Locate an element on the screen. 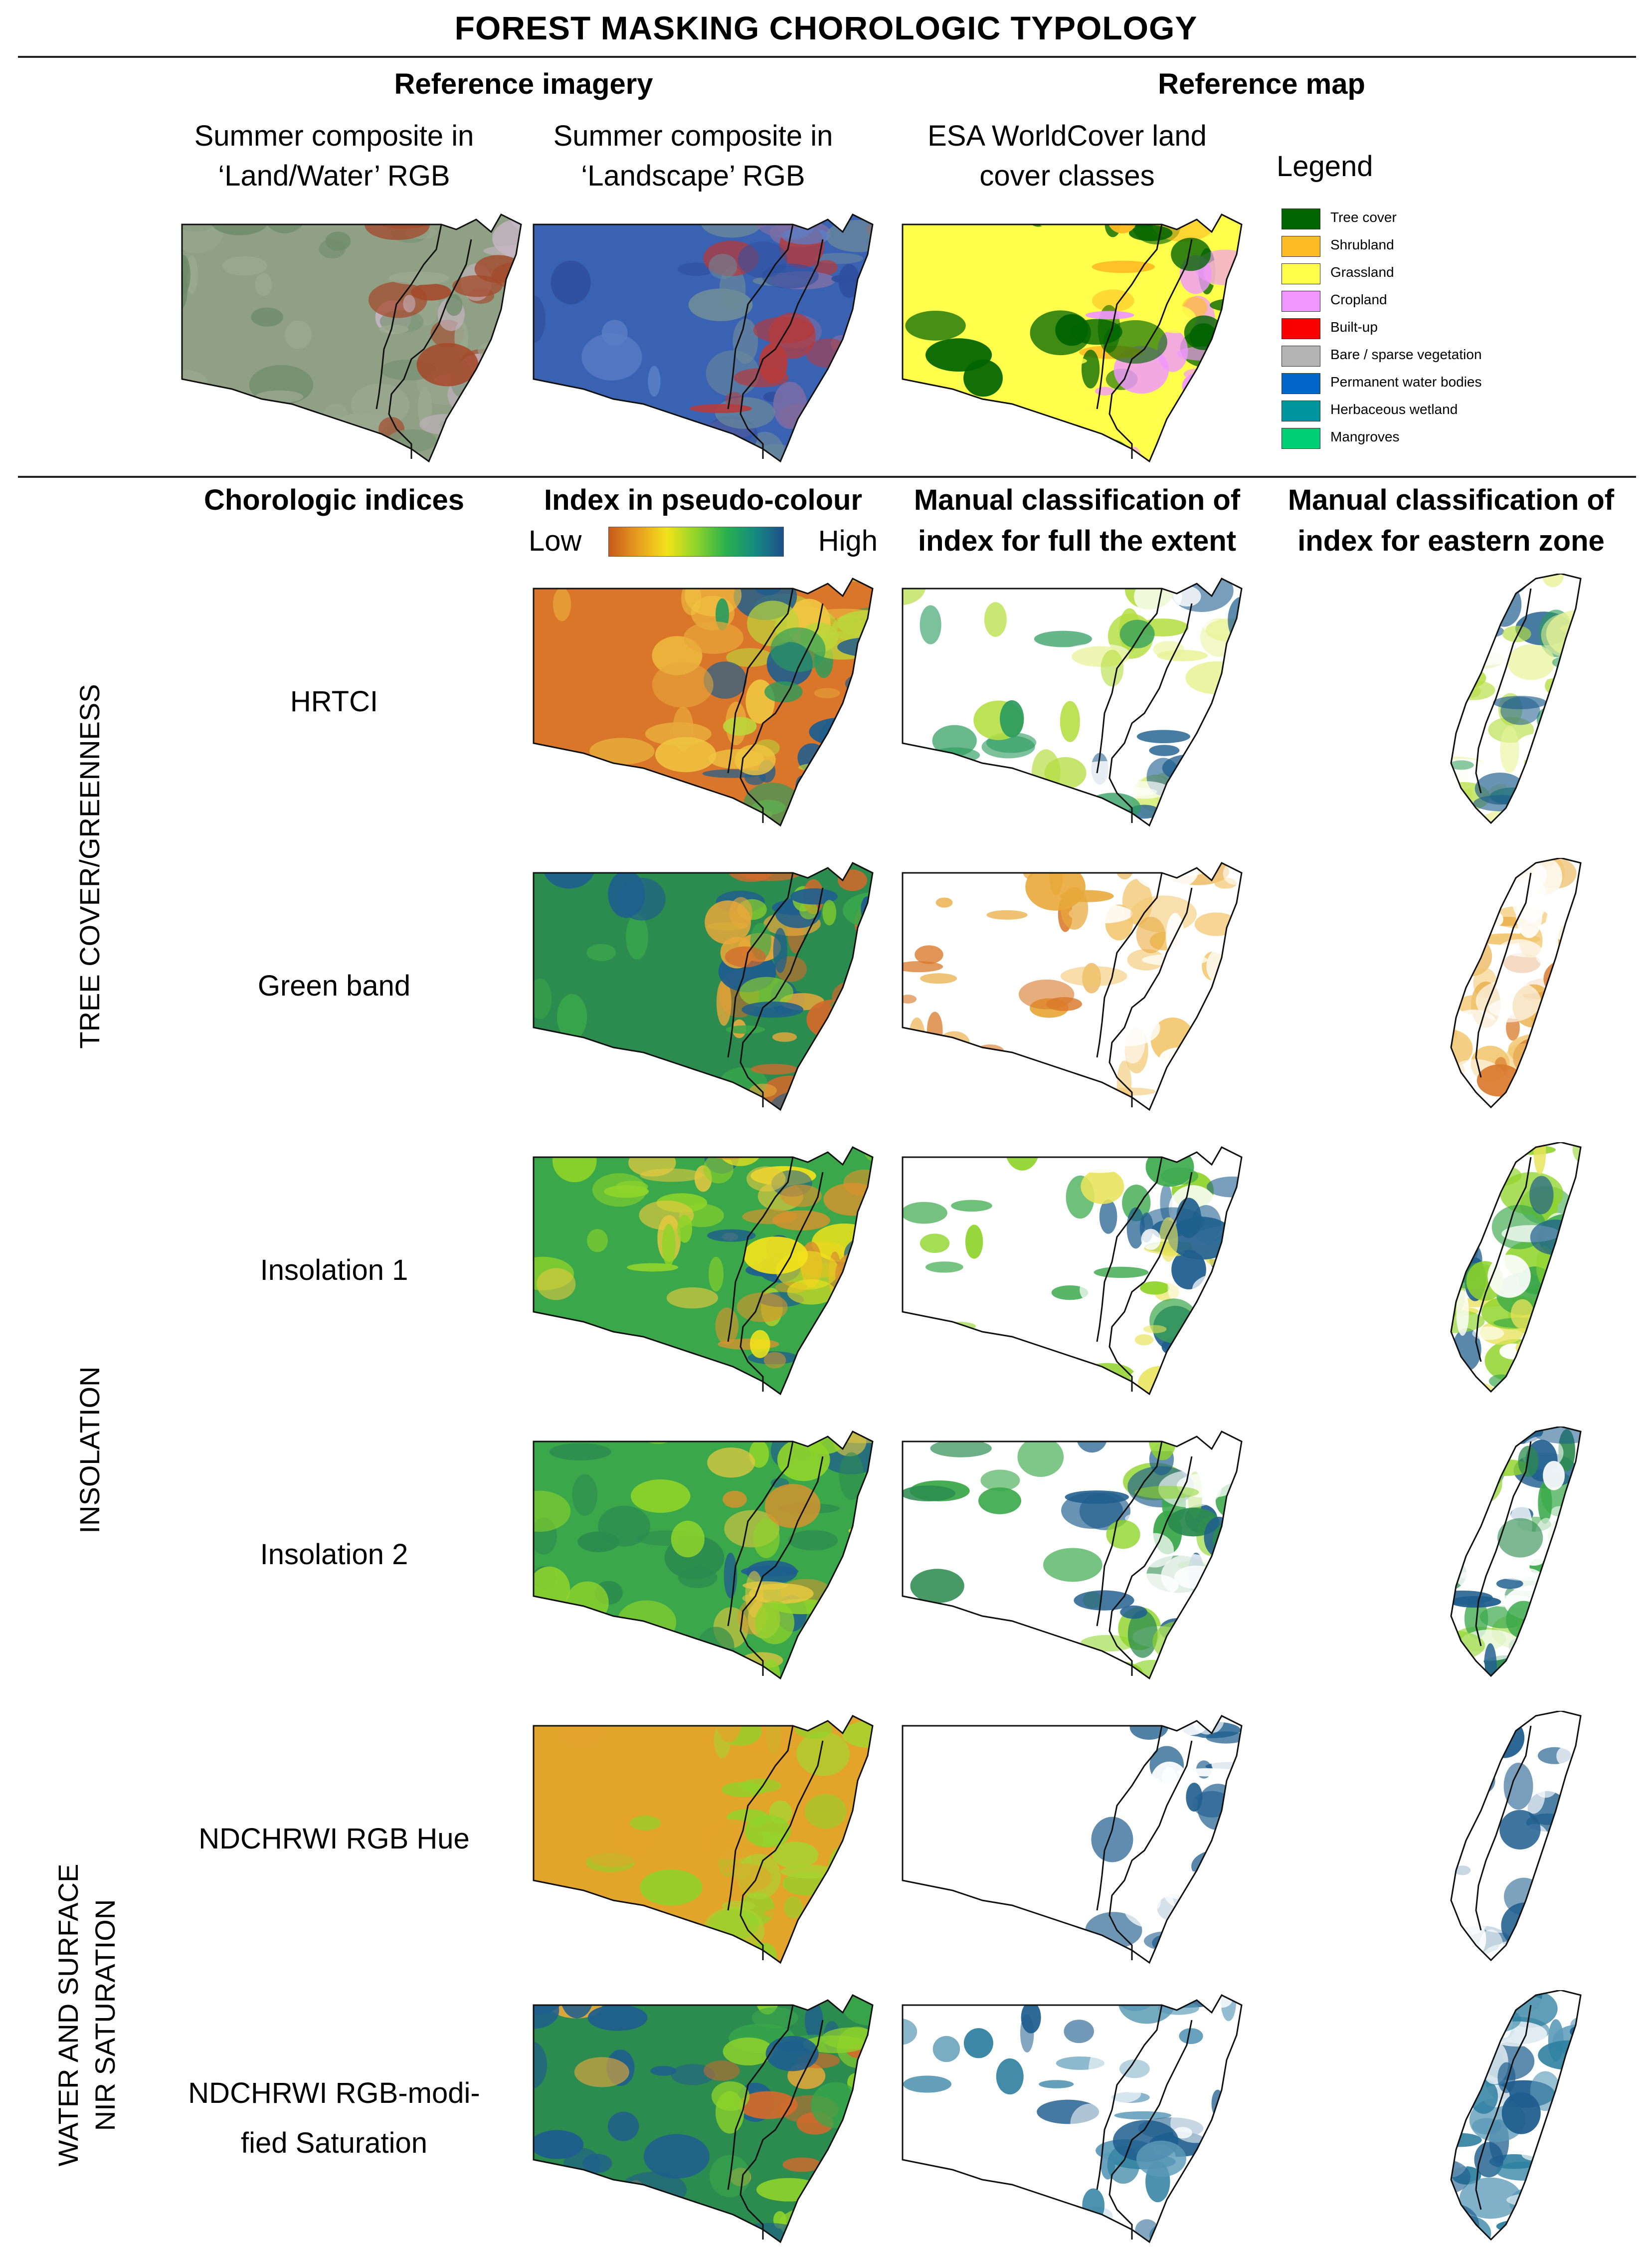 The image size is (1652, 2252). col2-caption-2: ‘Landscape’ RGB is located at coordinates (693, 176).